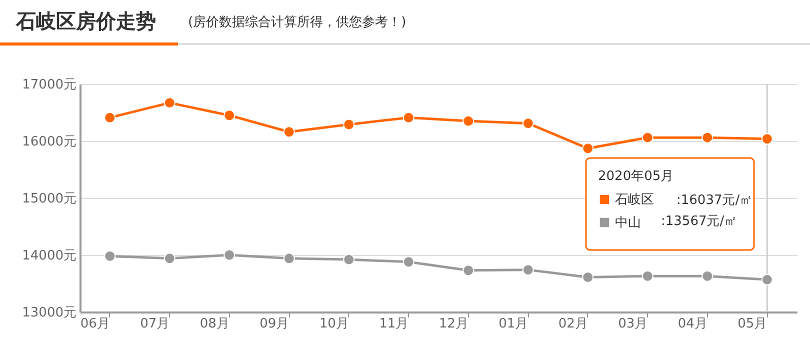 The image size is (810, 346). What do you see at coordinates (49, 256) in the screenshot?
I see `y-tick-label: 14000元` at bounding box center [49, 256].